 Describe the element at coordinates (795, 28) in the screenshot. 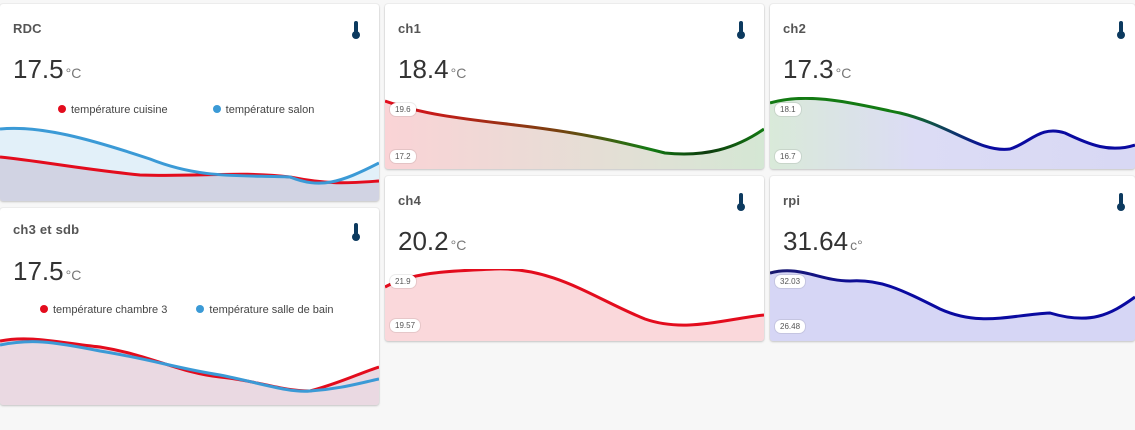

I see `card-title: ch2` at that location.